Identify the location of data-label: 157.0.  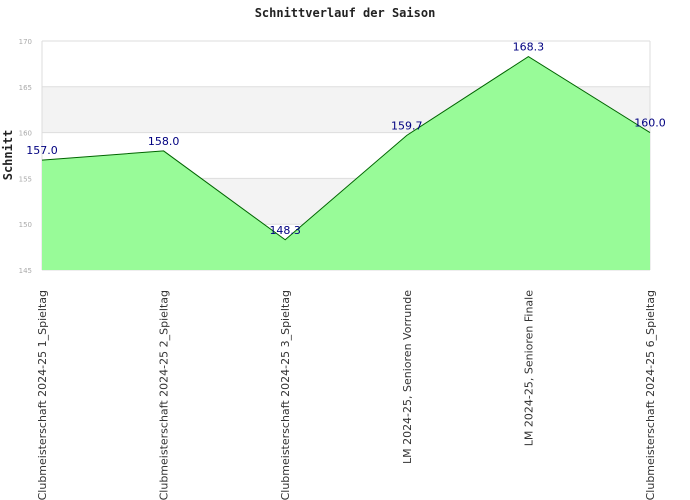
(42, 150).